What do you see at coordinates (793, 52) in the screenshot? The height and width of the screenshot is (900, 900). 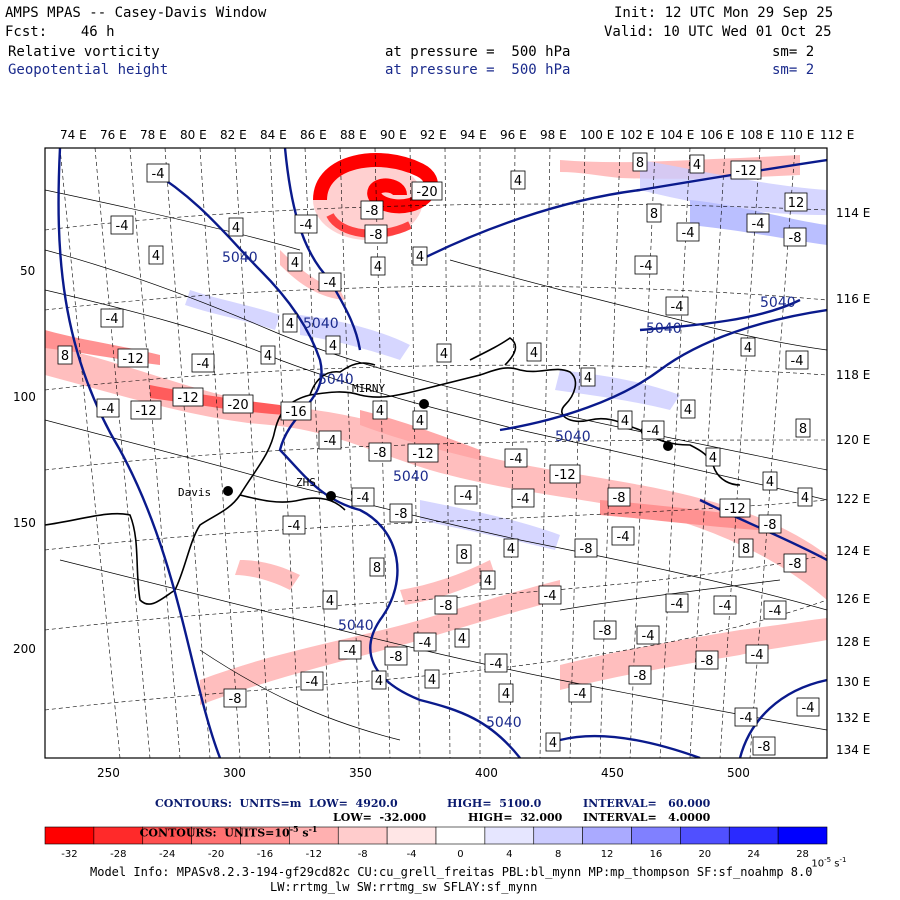 I see `field1-smooth: sm= 2` at bounding box center [793, 52].